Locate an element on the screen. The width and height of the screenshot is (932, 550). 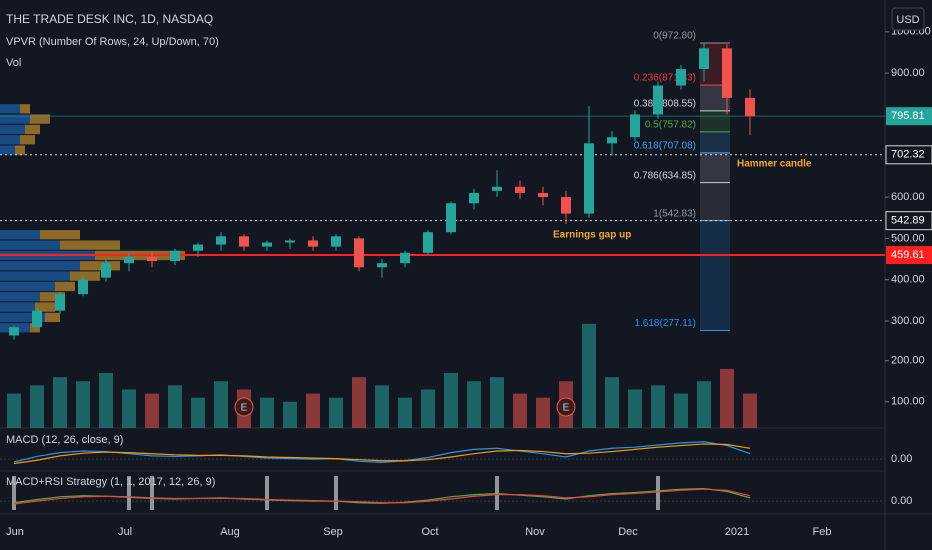
x-tick-label: Oct is located at coordinates (429, 532).